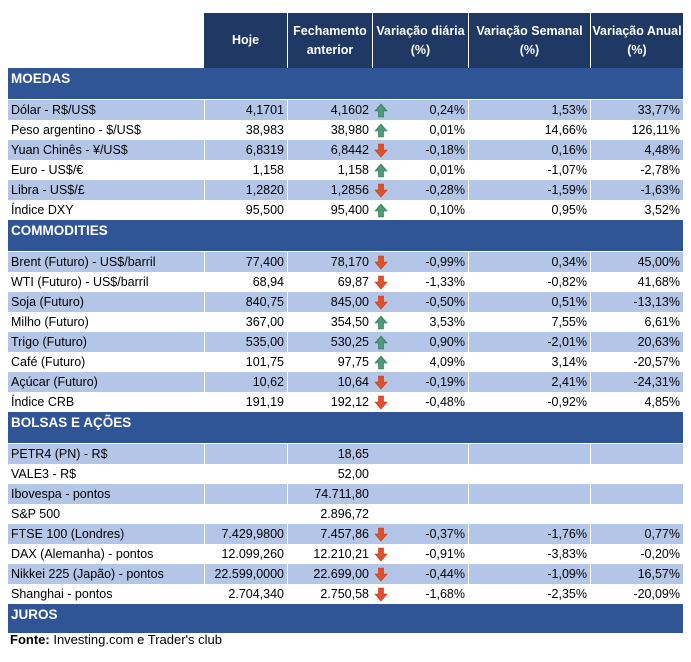  Describe the element at coordinates (329, 110) in the screenshot. I see `cell-fech: 4,1602` at that location.